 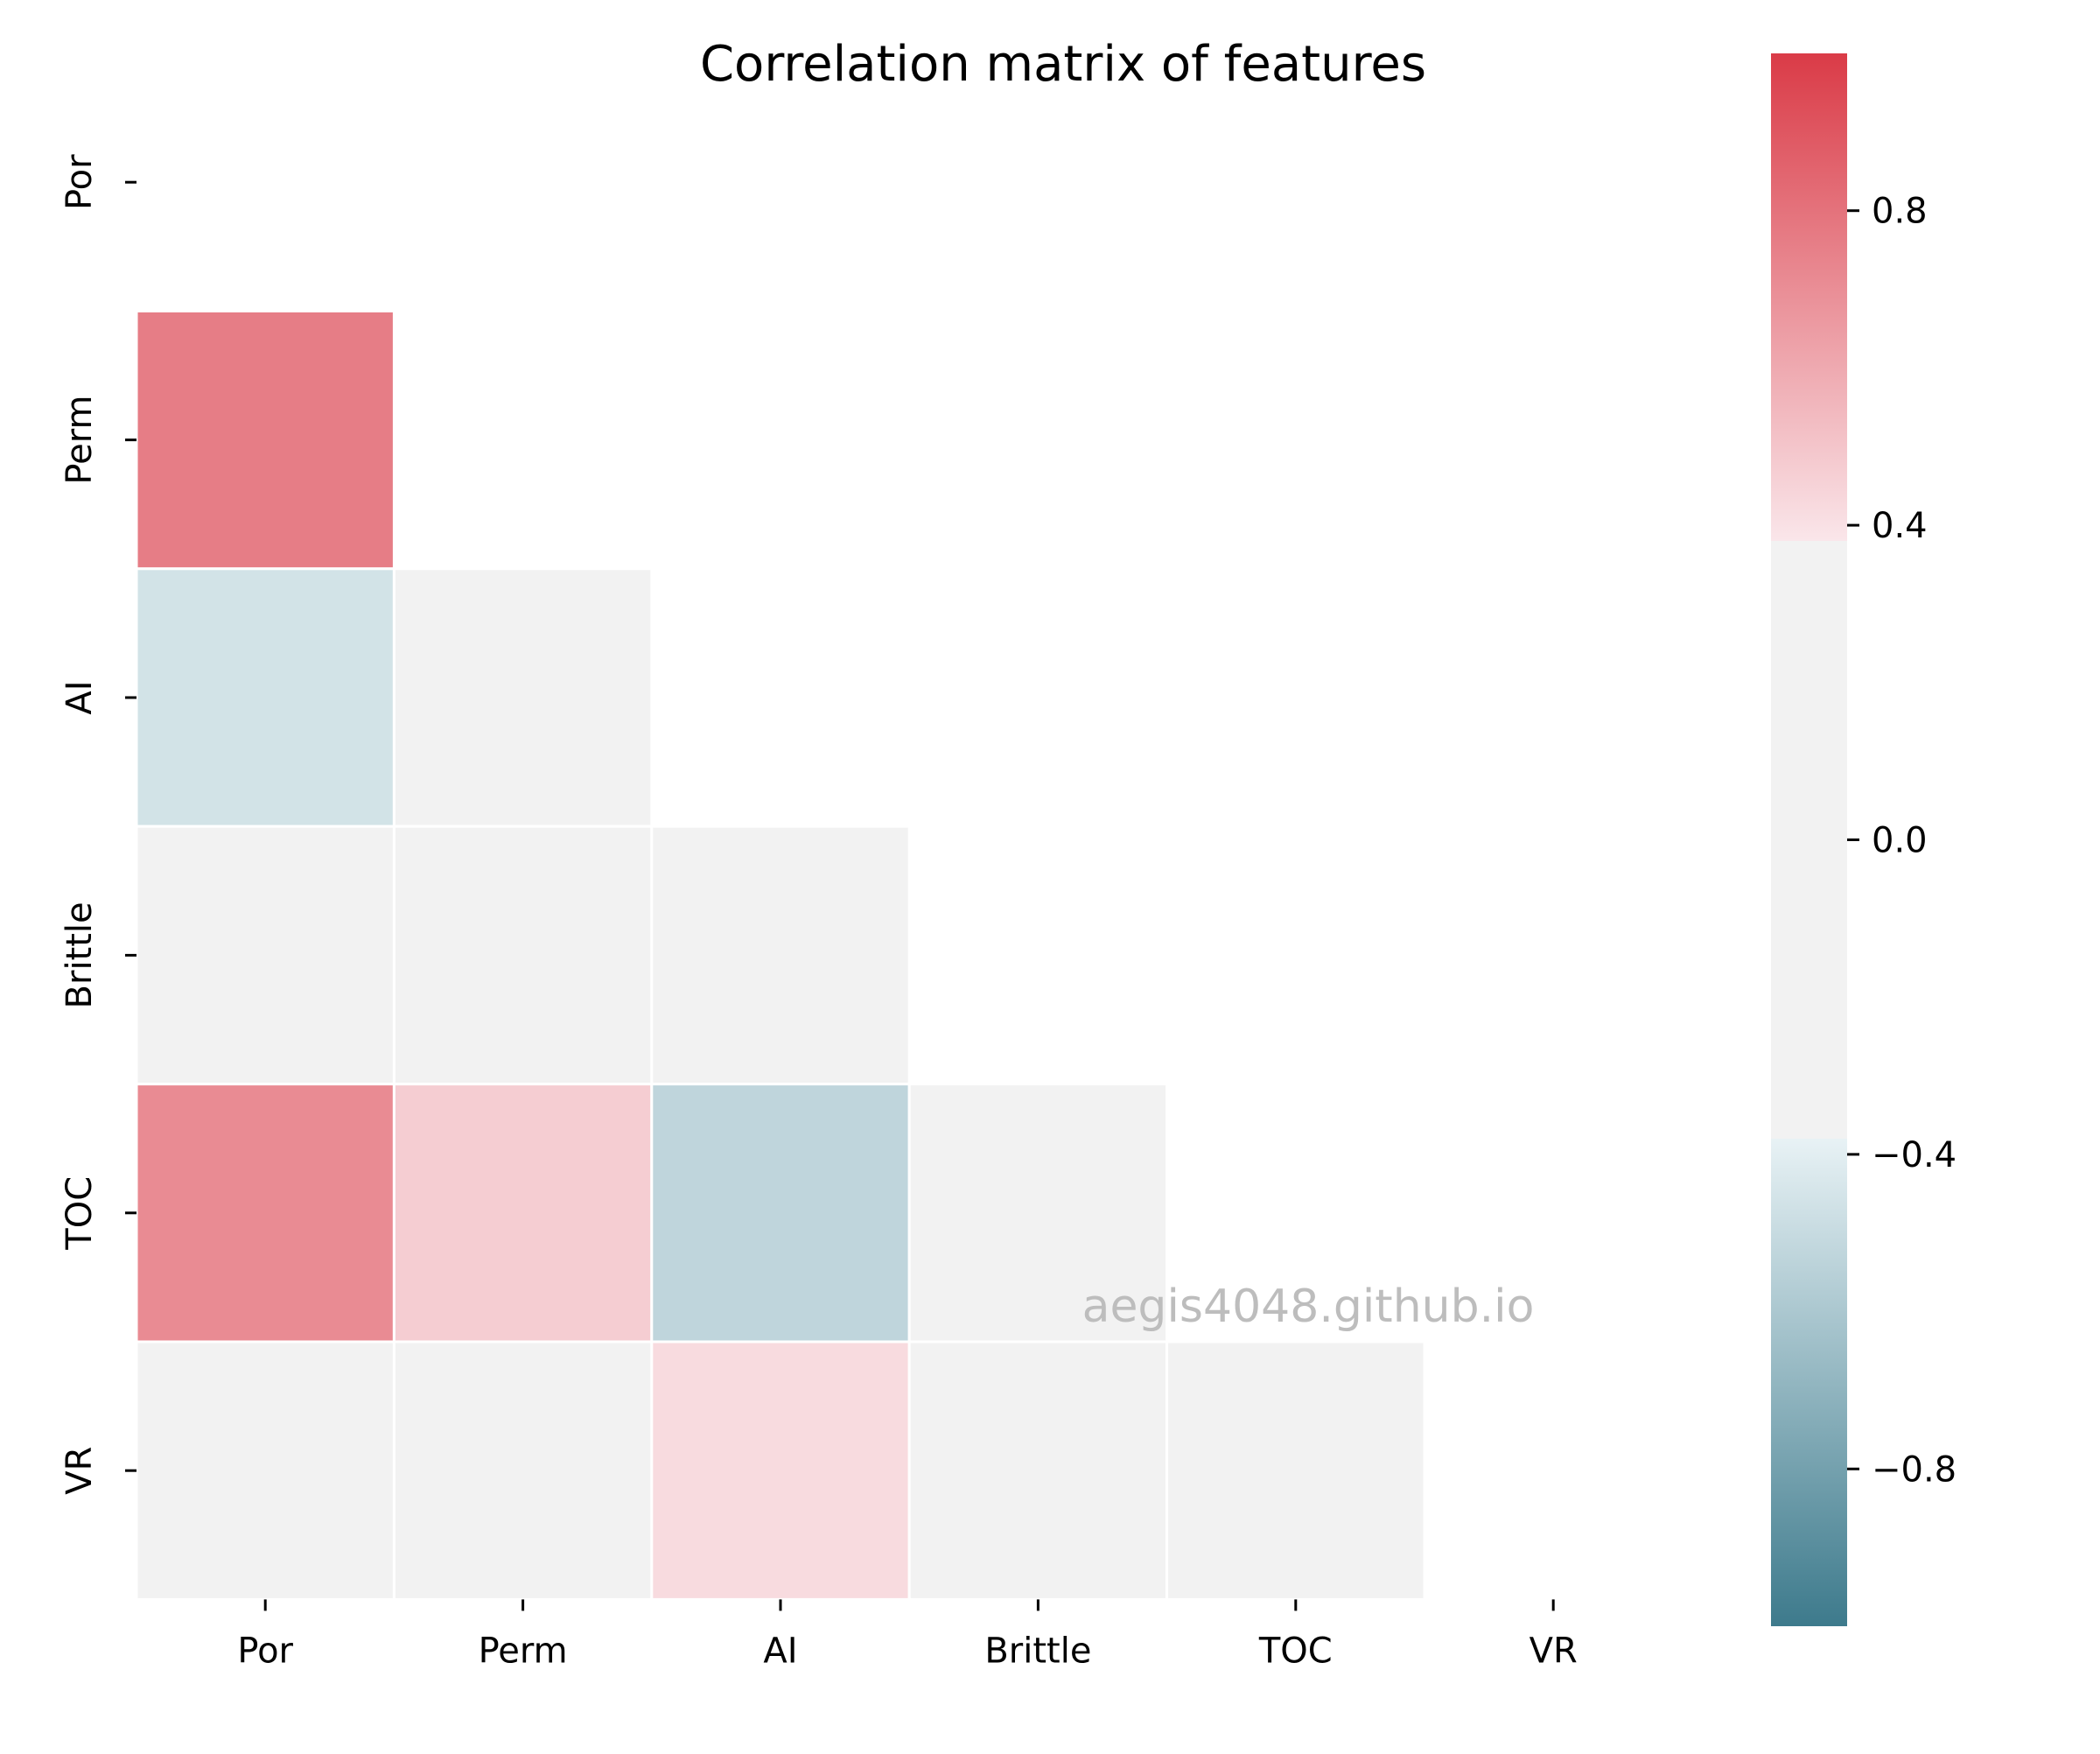 What do you see at coordinates (523, 1213) in the screenshot?
I see `heatmap-cell-toc-perm: TOC / Perm: 0.47` at bounding box center [523, 1213].